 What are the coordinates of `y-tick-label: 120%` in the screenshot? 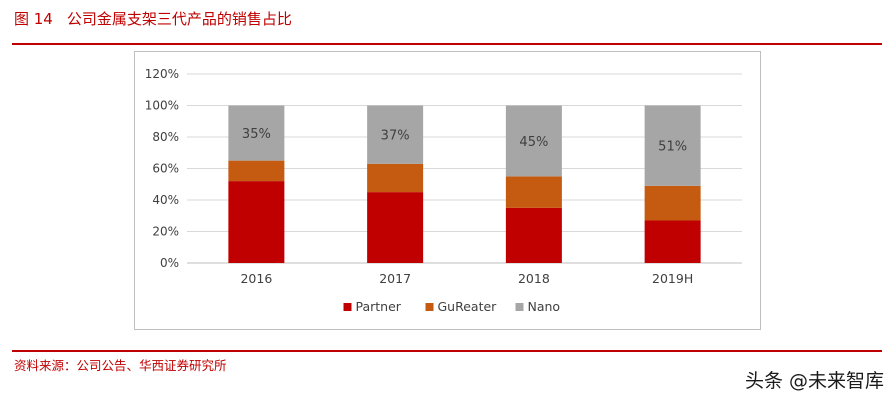 It's located at (162, 74).